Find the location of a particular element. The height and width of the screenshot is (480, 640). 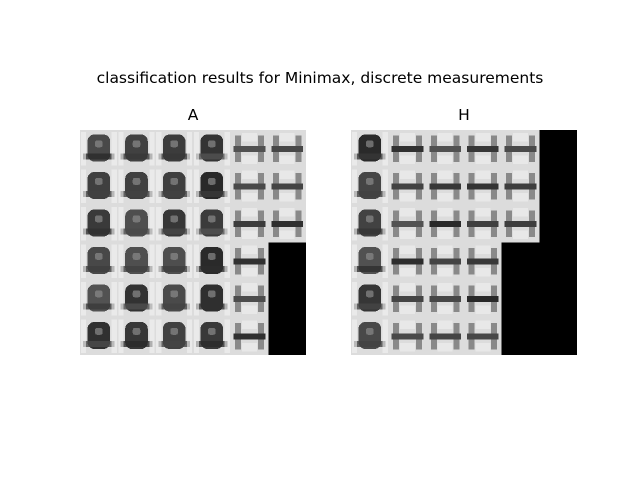

panel-title-a: A is located at coordinates (193, 115).